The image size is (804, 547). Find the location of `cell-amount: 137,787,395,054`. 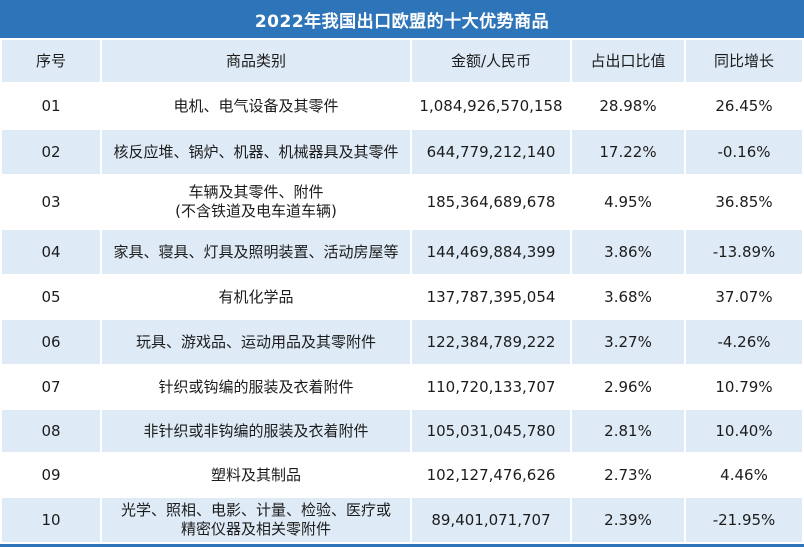

cell-amount: 137,787,395,054 is located at coordinates (491, 297).